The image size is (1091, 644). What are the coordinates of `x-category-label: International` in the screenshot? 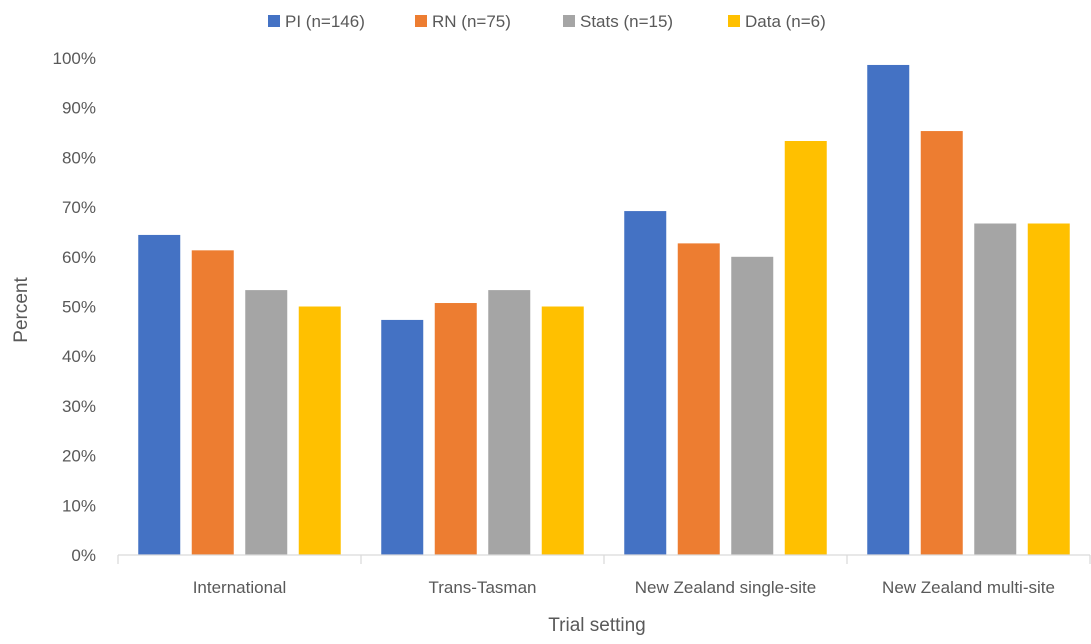 It's located at (240, 587).